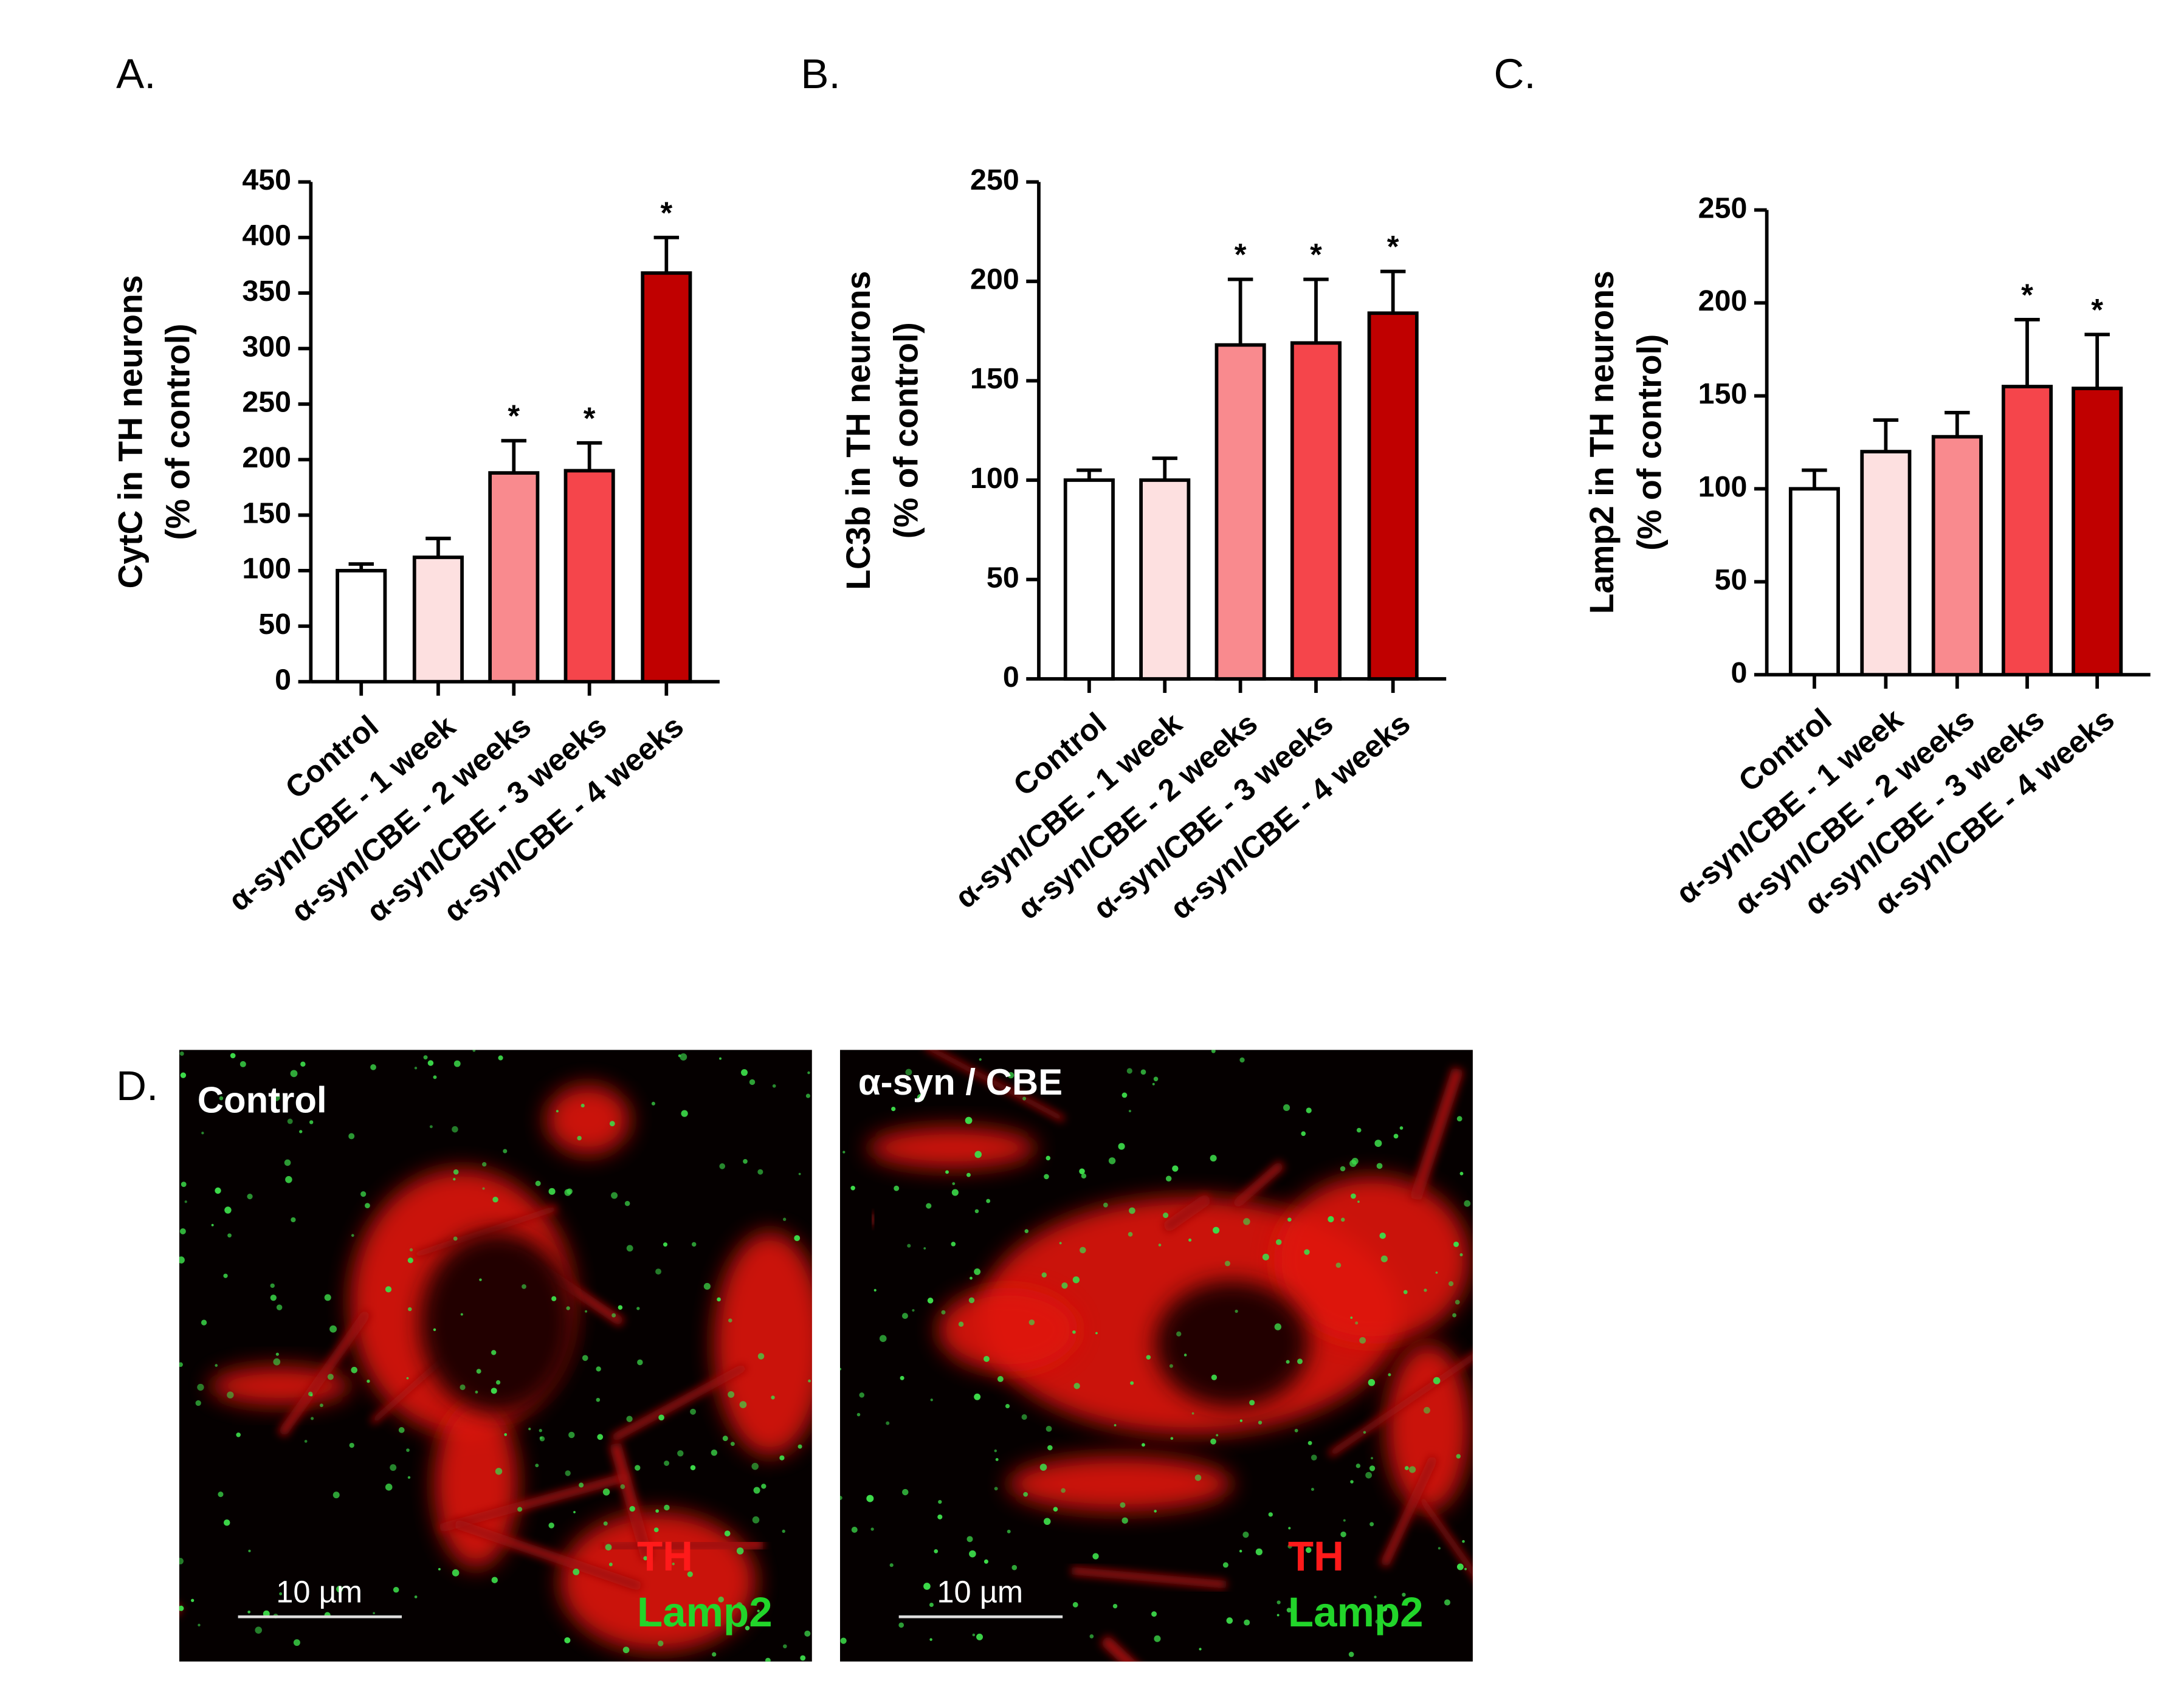  What do you see at coordinates (665, 1556) in the screenshot?
I see `channel-label: TH` at bounding box center [665, 1556].